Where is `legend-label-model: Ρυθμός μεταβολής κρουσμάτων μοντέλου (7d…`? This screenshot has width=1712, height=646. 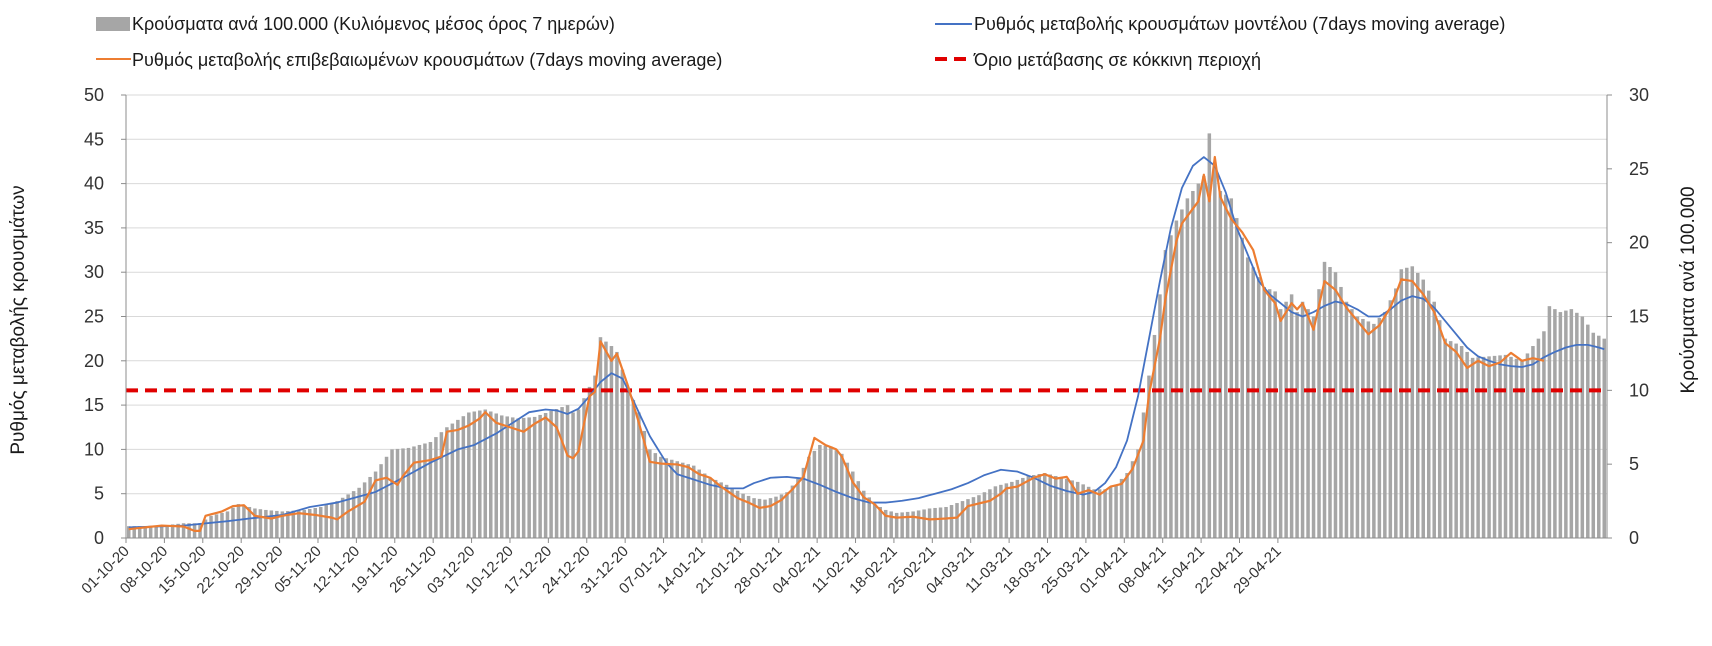 legend-label-model: Ρυθμός μεταβολής κρουσμάτων μοντέλου (7d… is located at coordinates (1239, 24).